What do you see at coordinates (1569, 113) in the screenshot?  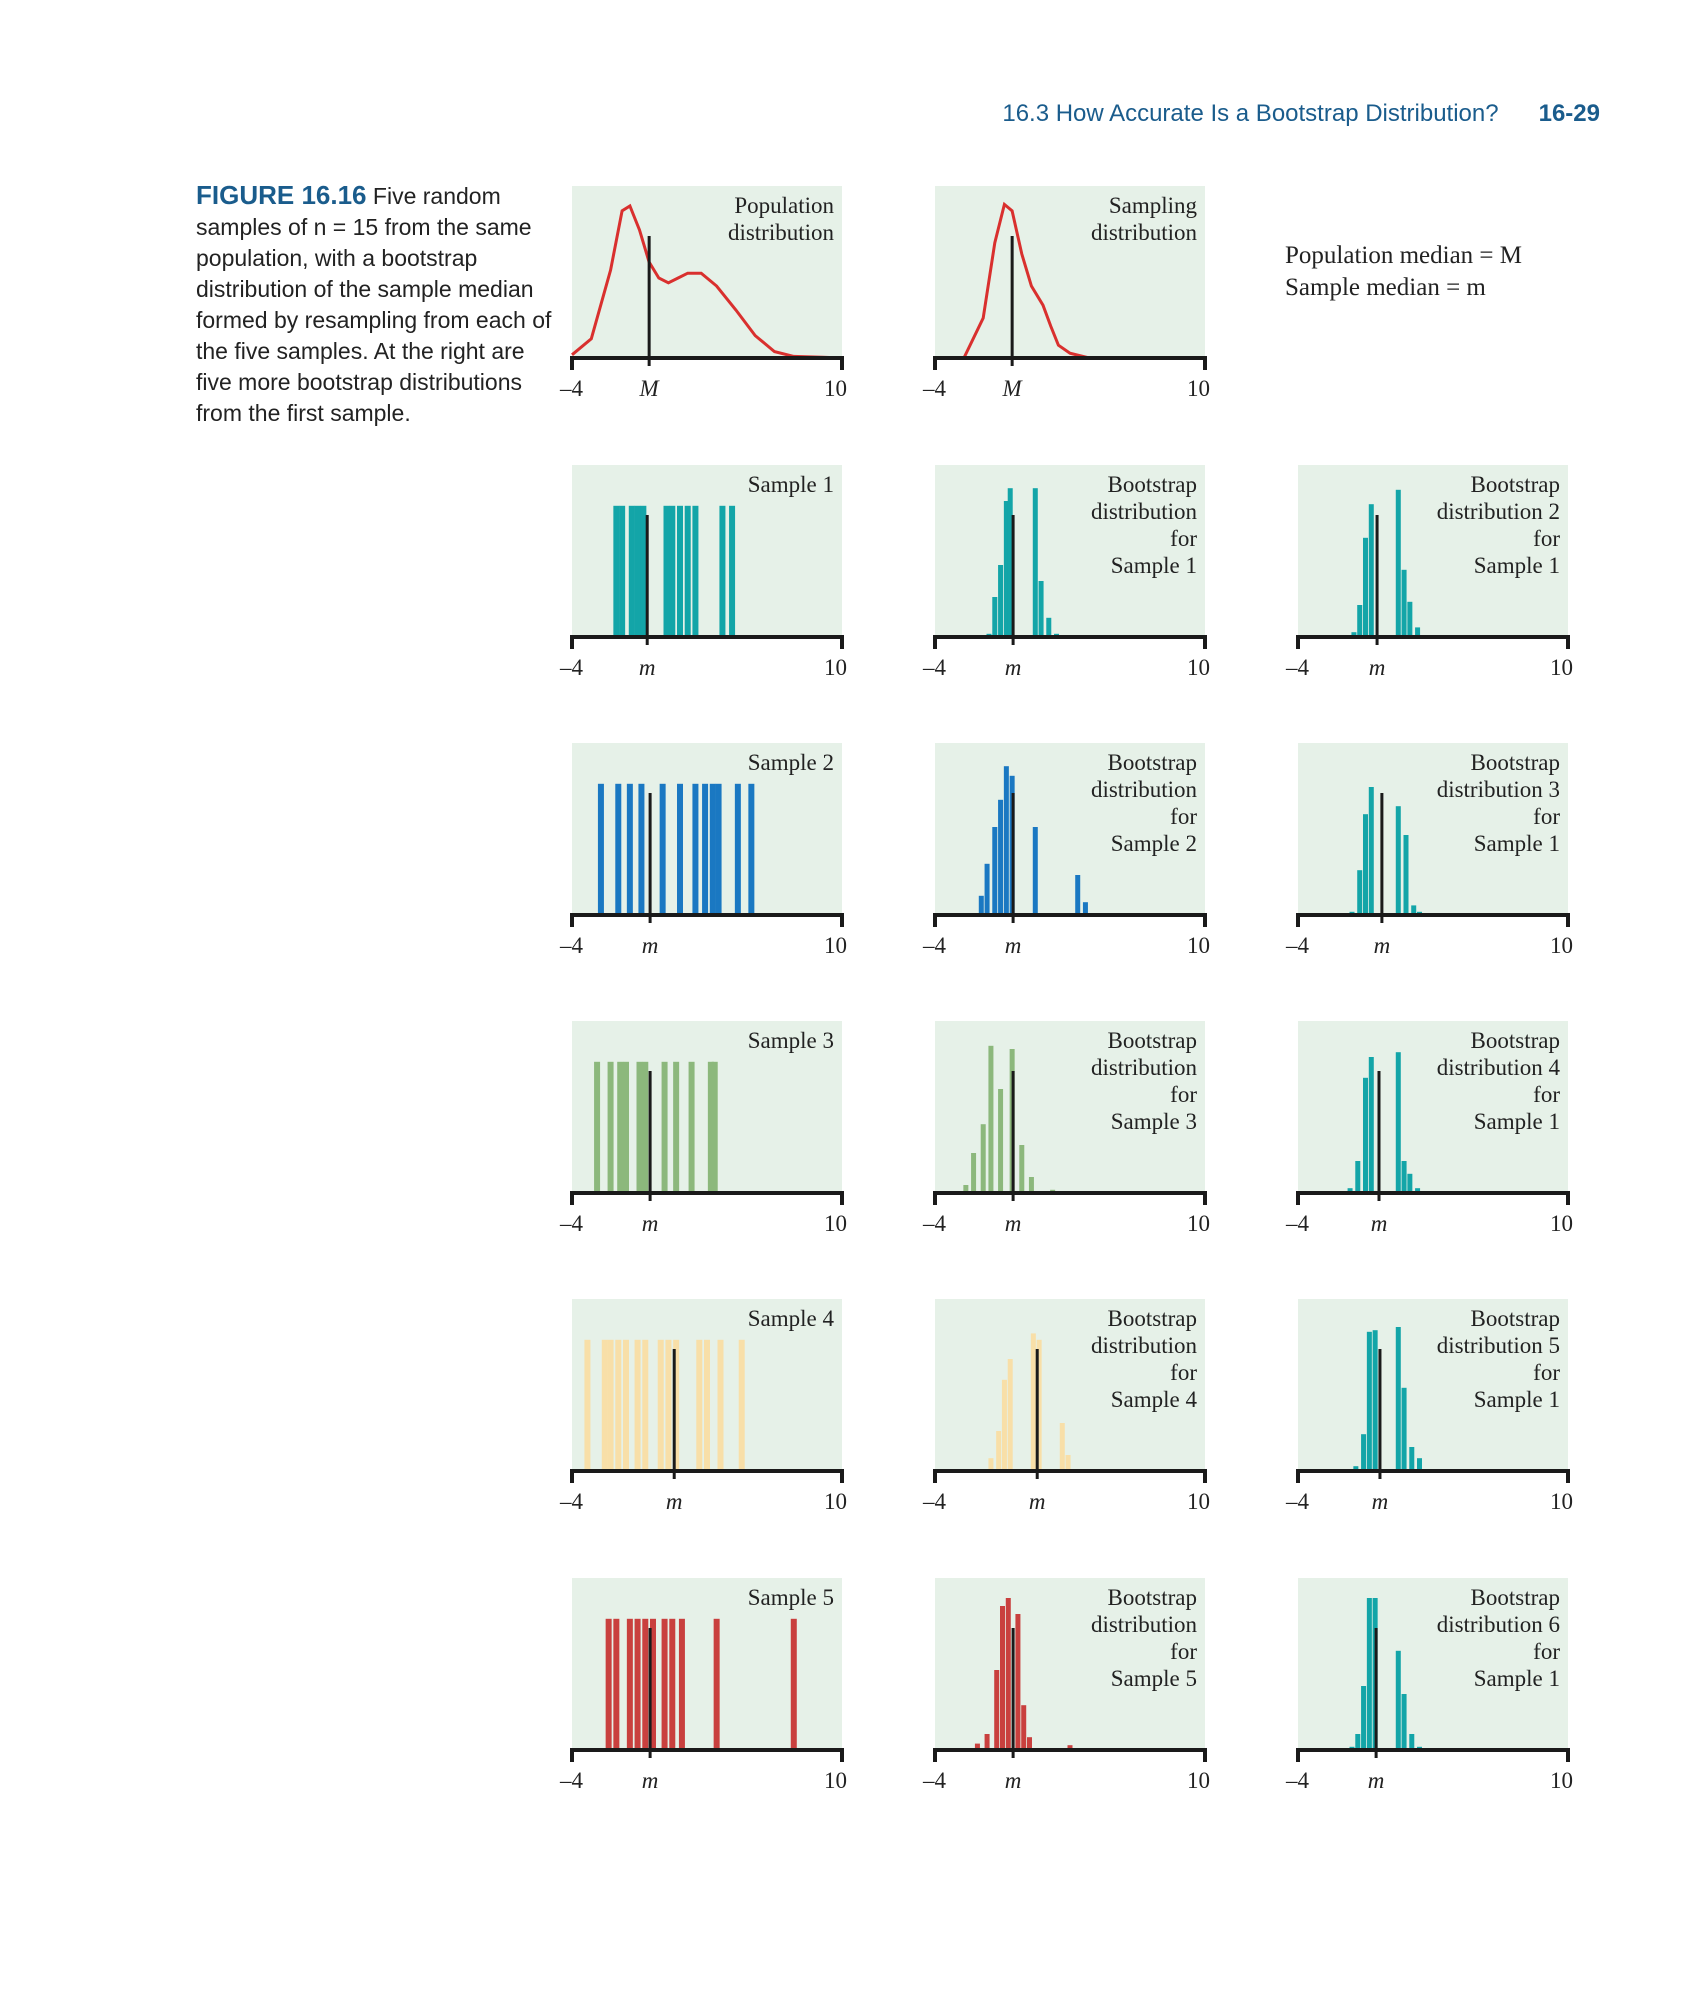 I see `page-number: 16-29` at bounding box center [1569, 113].